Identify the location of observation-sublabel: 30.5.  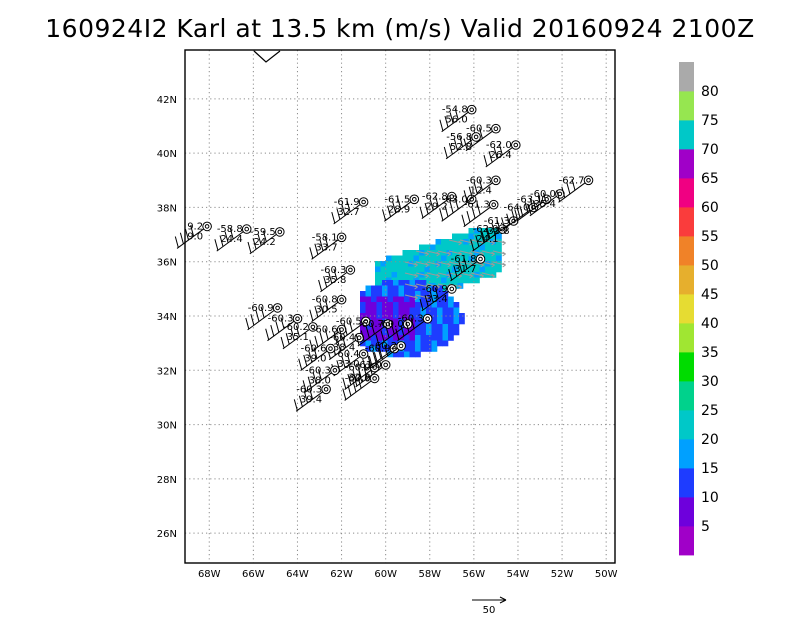
(326, 310).